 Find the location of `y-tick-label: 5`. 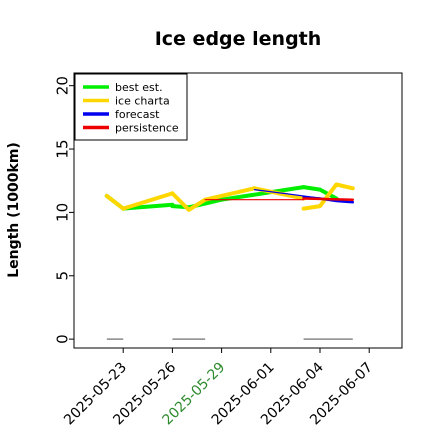

y-tick-label: 5 is located at coordinates (62, 276).